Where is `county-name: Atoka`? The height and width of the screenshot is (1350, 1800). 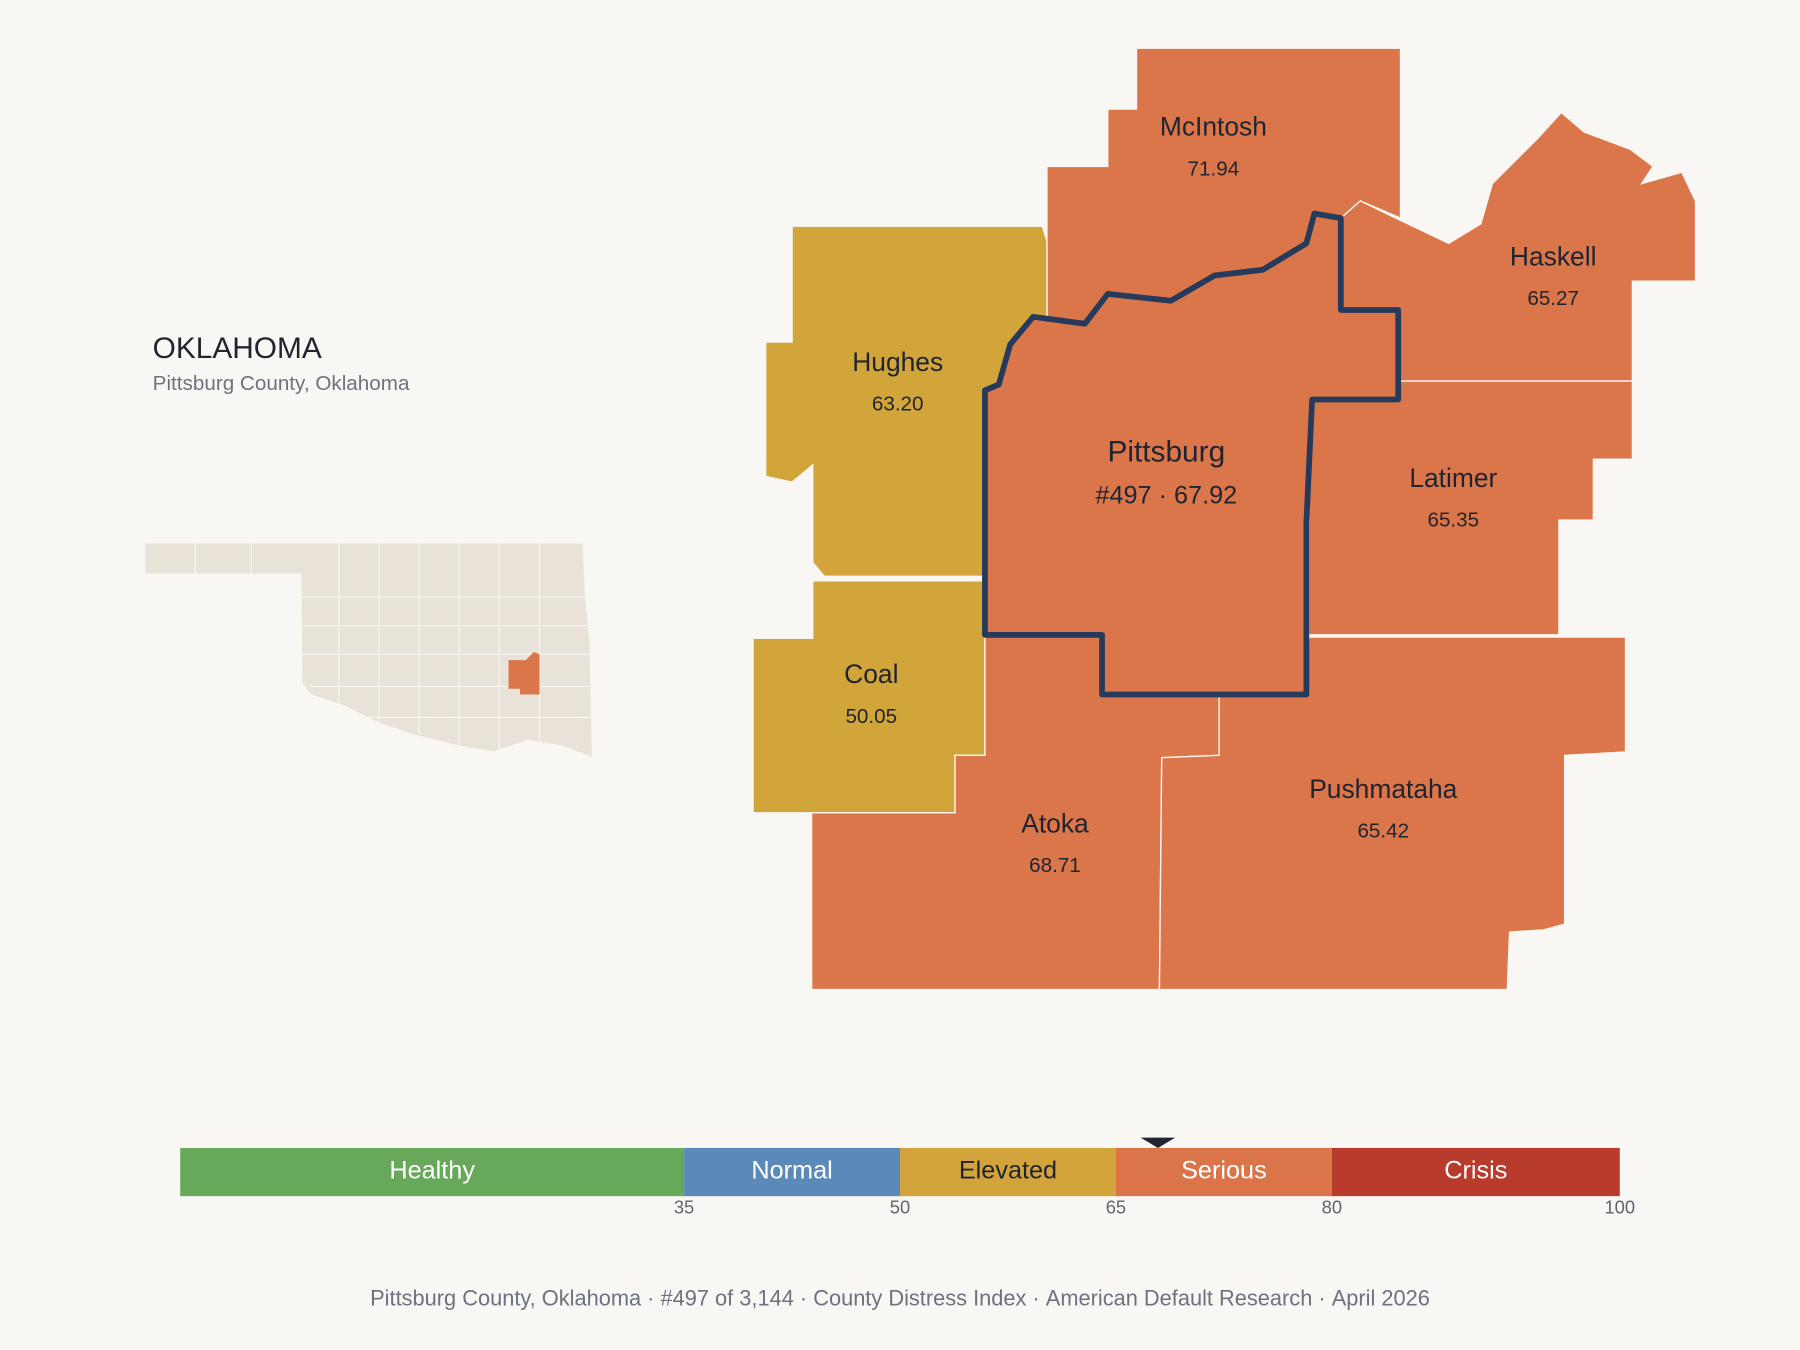 county-name: Atoka is located at coordinates (1055, 823).